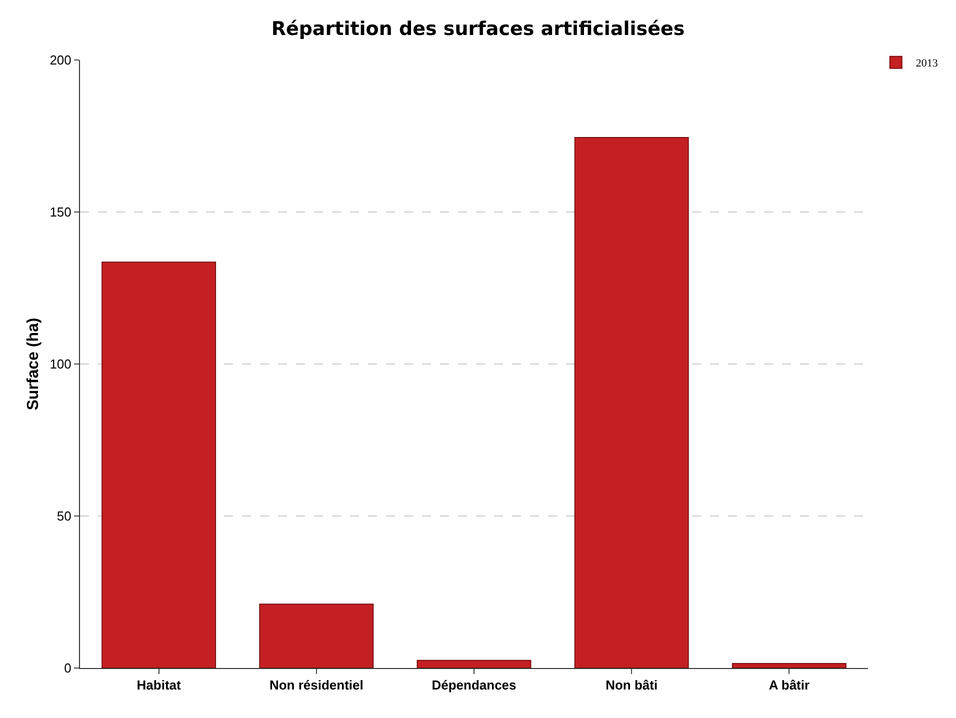 The width and height of the screenshot is (956, 718). Describe the element at coordinates (159, 685) in the screenshot. I see `x-tick-label: Habitat` at that location.